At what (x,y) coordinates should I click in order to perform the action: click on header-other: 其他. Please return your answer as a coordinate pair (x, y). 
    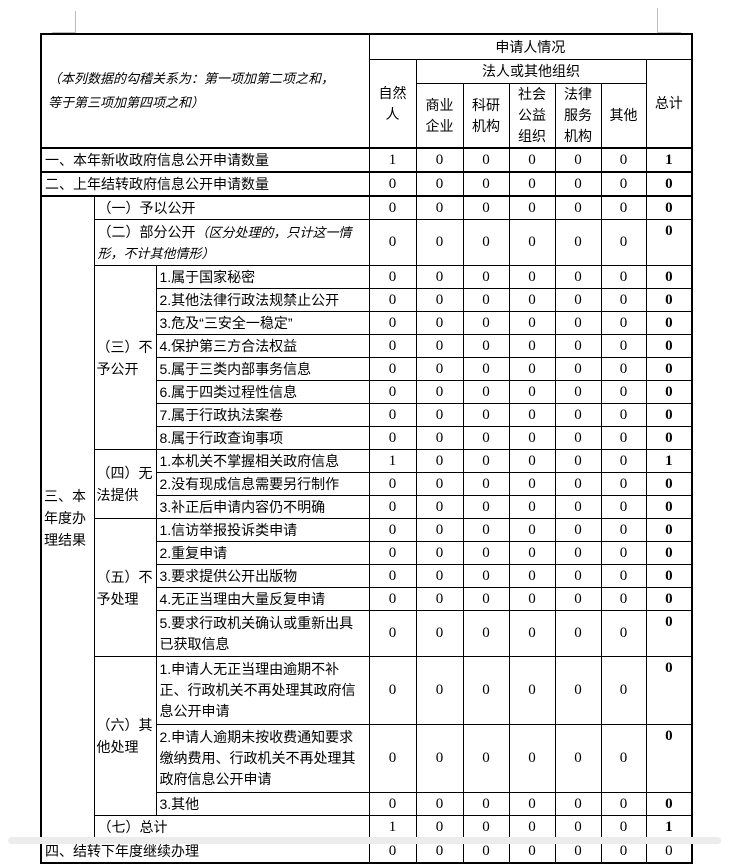
    Looking at the image, I should click on (623, 116).